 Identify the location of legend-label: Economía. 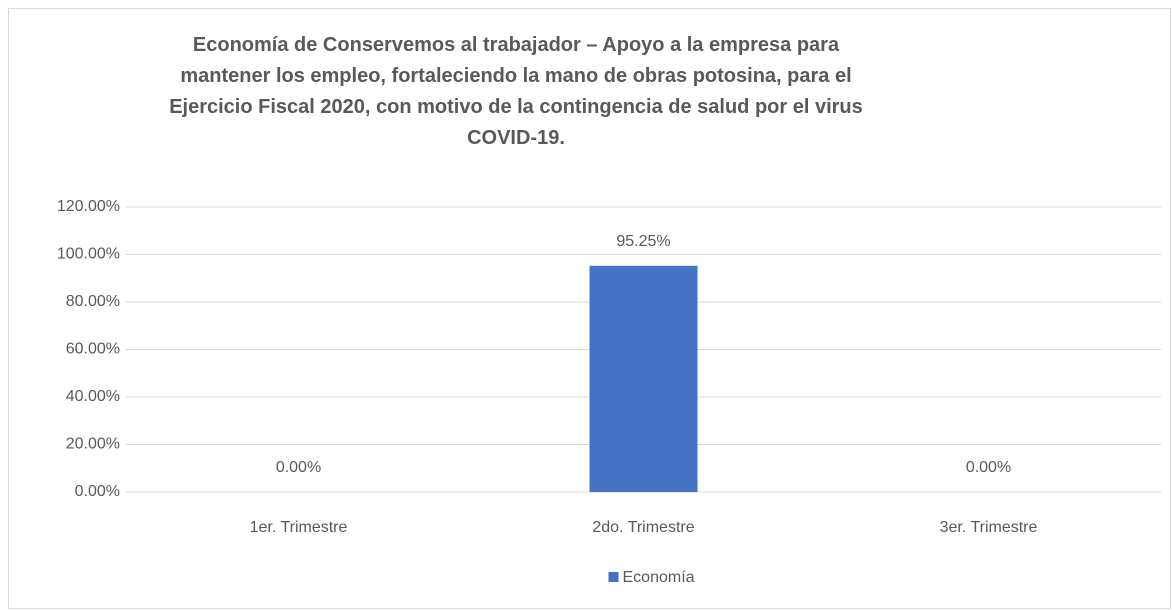
(659, 577).